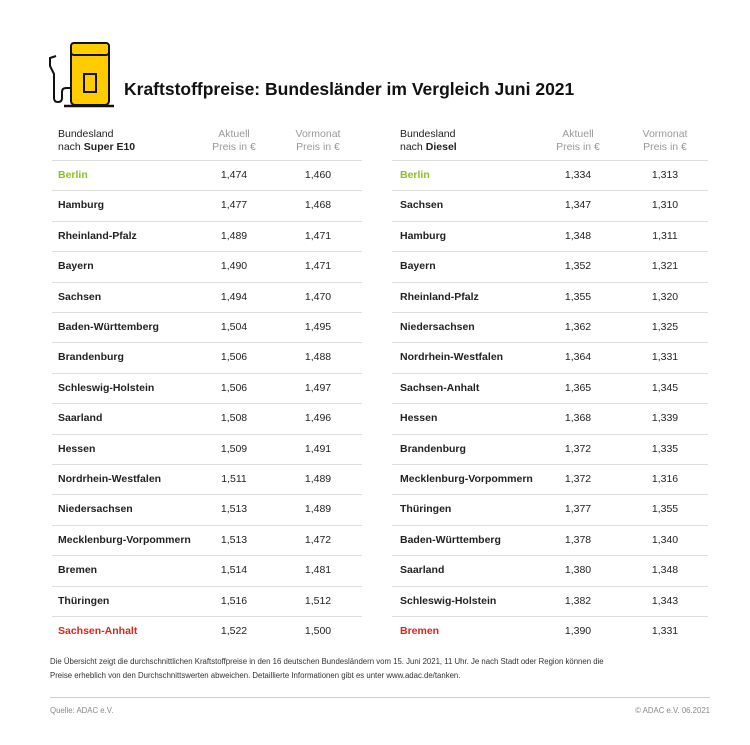 This screenshot has width=750, height=745. I want to click on price-previous: 1,340, so click(665, 539).